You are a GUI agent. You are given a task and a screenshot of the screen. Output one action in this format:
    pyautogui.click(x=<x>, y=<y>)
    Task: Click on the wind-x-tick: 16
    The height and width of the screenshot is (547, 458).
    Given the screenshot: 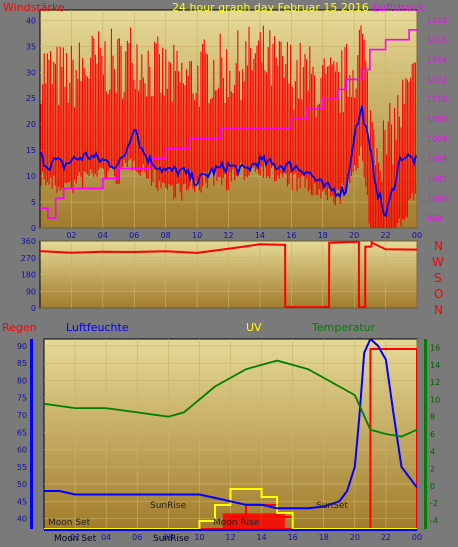 What is the action you would take?
    pyautogui.click(x=291, y=235)
    